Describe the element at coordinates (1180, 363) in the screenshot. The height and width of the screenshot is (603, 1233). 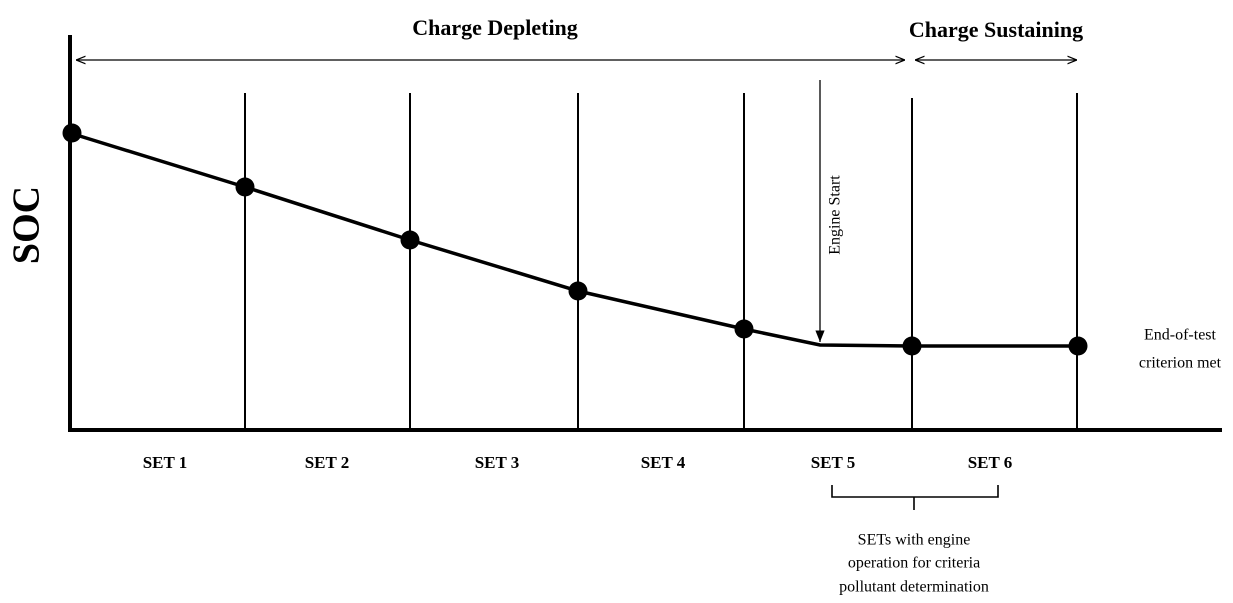
I see `end-note: criterion met` at that location.